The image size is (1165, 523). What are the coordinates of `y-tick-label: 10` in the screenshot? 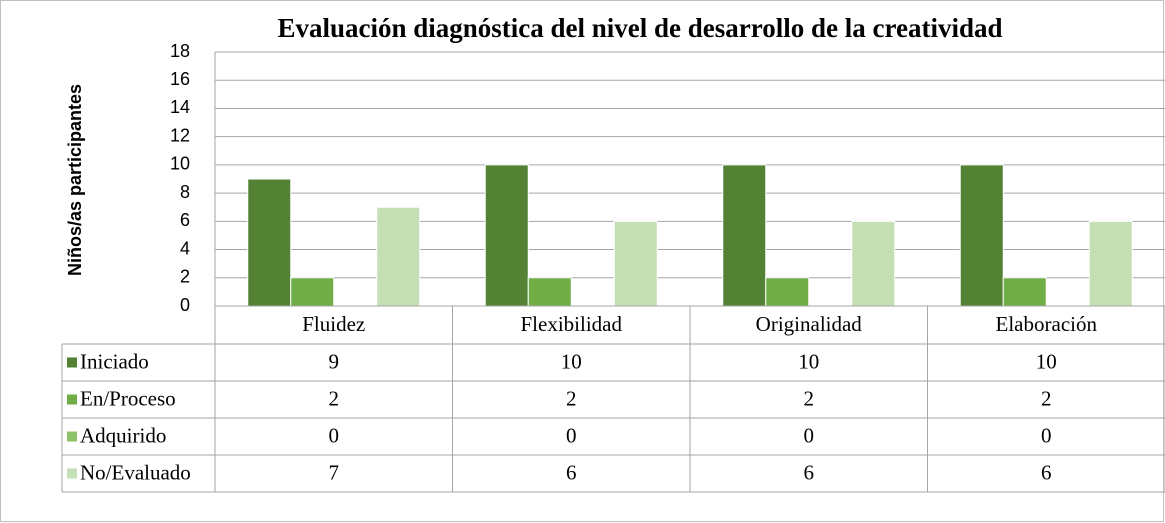 It's located at (180, 164).